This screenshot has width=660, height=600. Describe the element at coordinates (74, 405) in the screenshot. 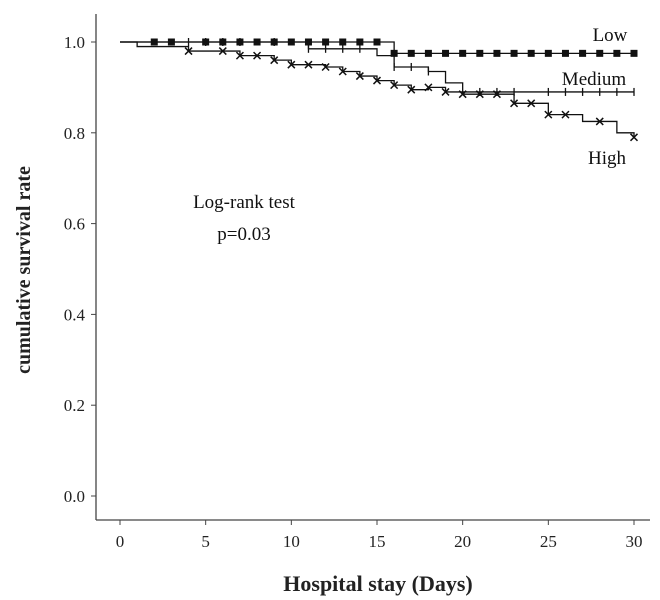

I see `y-tick-label: 0.2` at that location.